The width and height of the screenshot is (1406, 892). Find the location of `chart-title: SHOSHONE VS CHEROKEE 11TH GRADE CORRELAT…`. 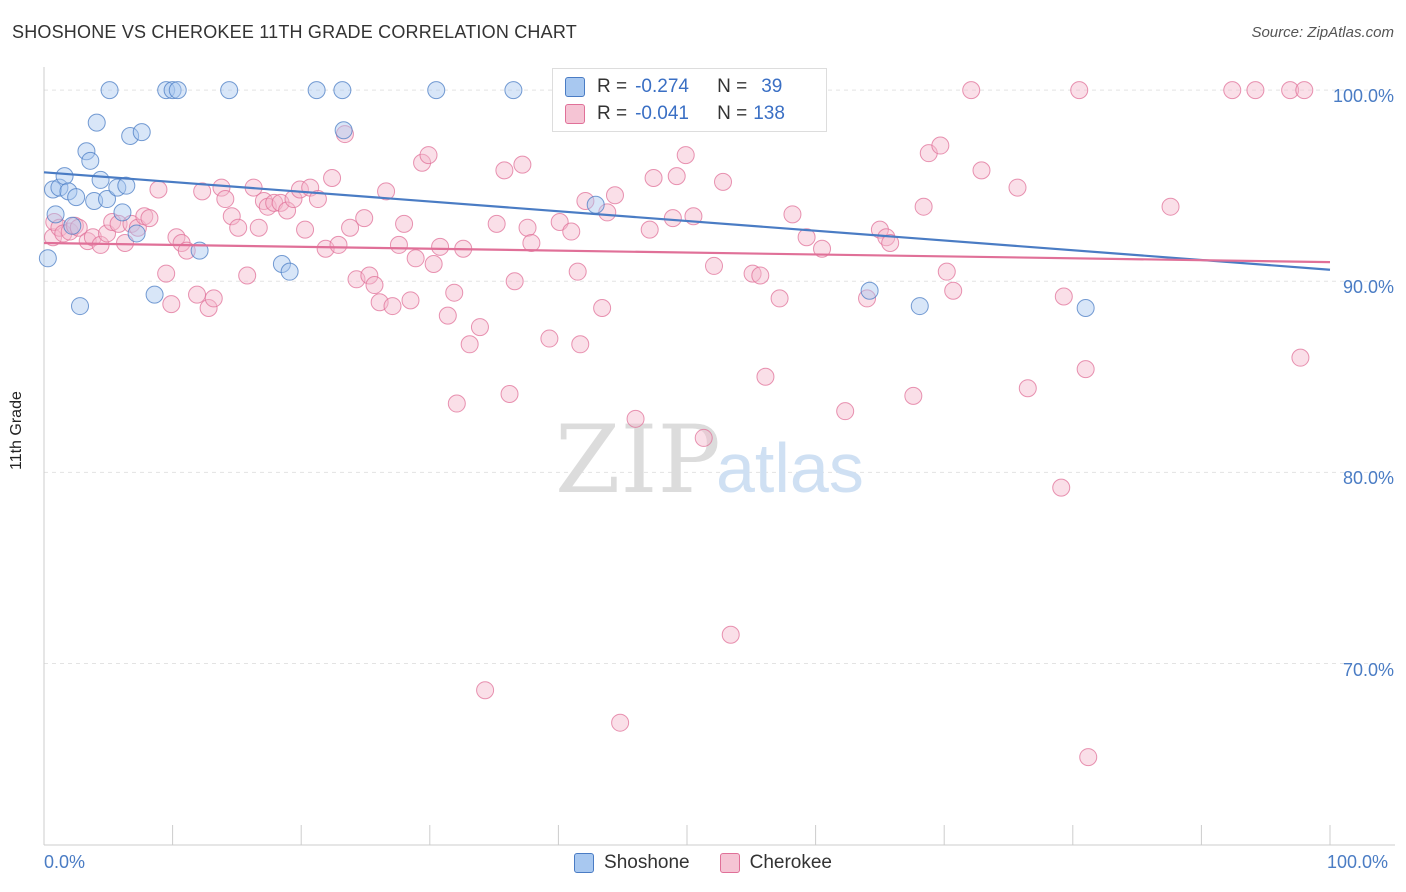

chart-title: SHOSHONE VS CHEROKEE 11TH GRADE CORRELAT… is located at coordinates (294, 32).